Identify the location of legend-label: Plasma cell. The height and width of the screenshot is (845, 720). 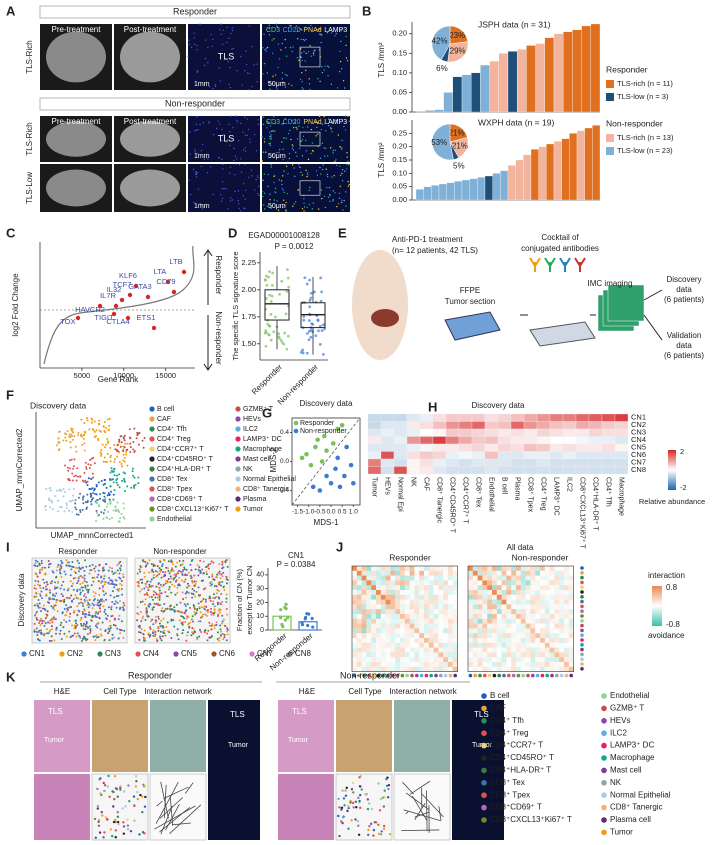
(630, 819).